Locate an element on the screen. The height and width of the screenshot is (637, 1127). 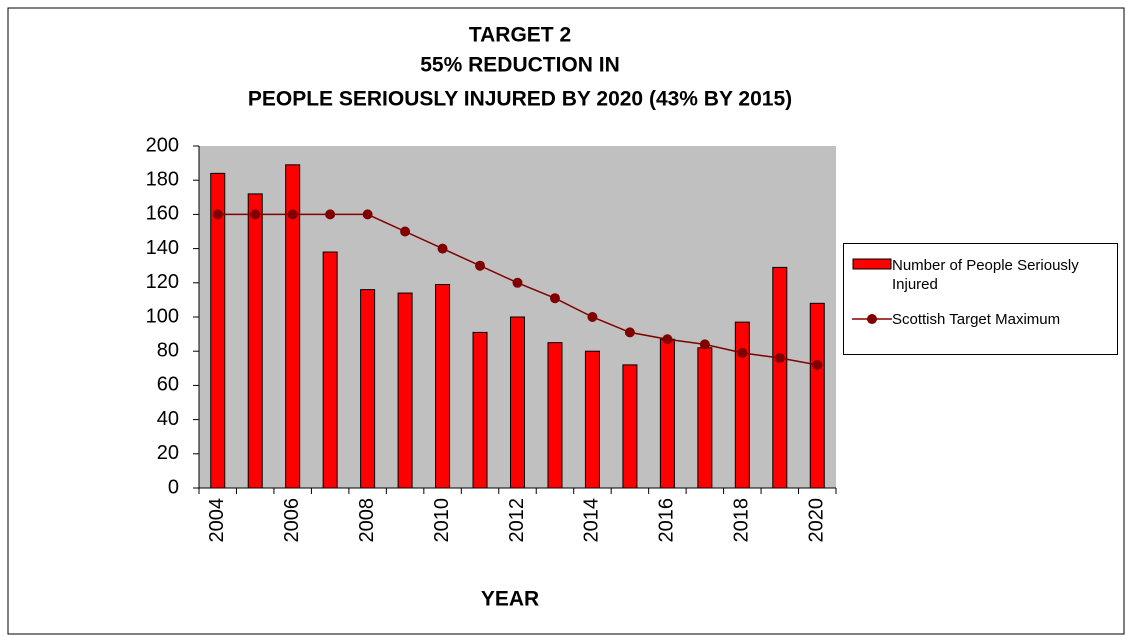
x-tick-label: 2004 is located at coordinates (217, 520).